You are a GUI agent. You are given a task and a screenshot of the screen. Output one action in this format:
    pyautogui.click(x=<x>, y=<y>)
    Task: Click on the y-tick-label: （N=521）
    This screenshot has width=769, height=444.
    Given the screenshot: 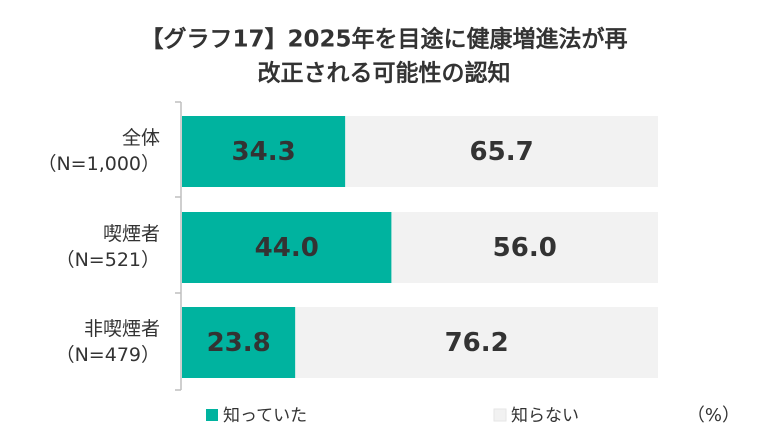 What is the action you would take?
    pyautogui.click(x=108, y=260)
    